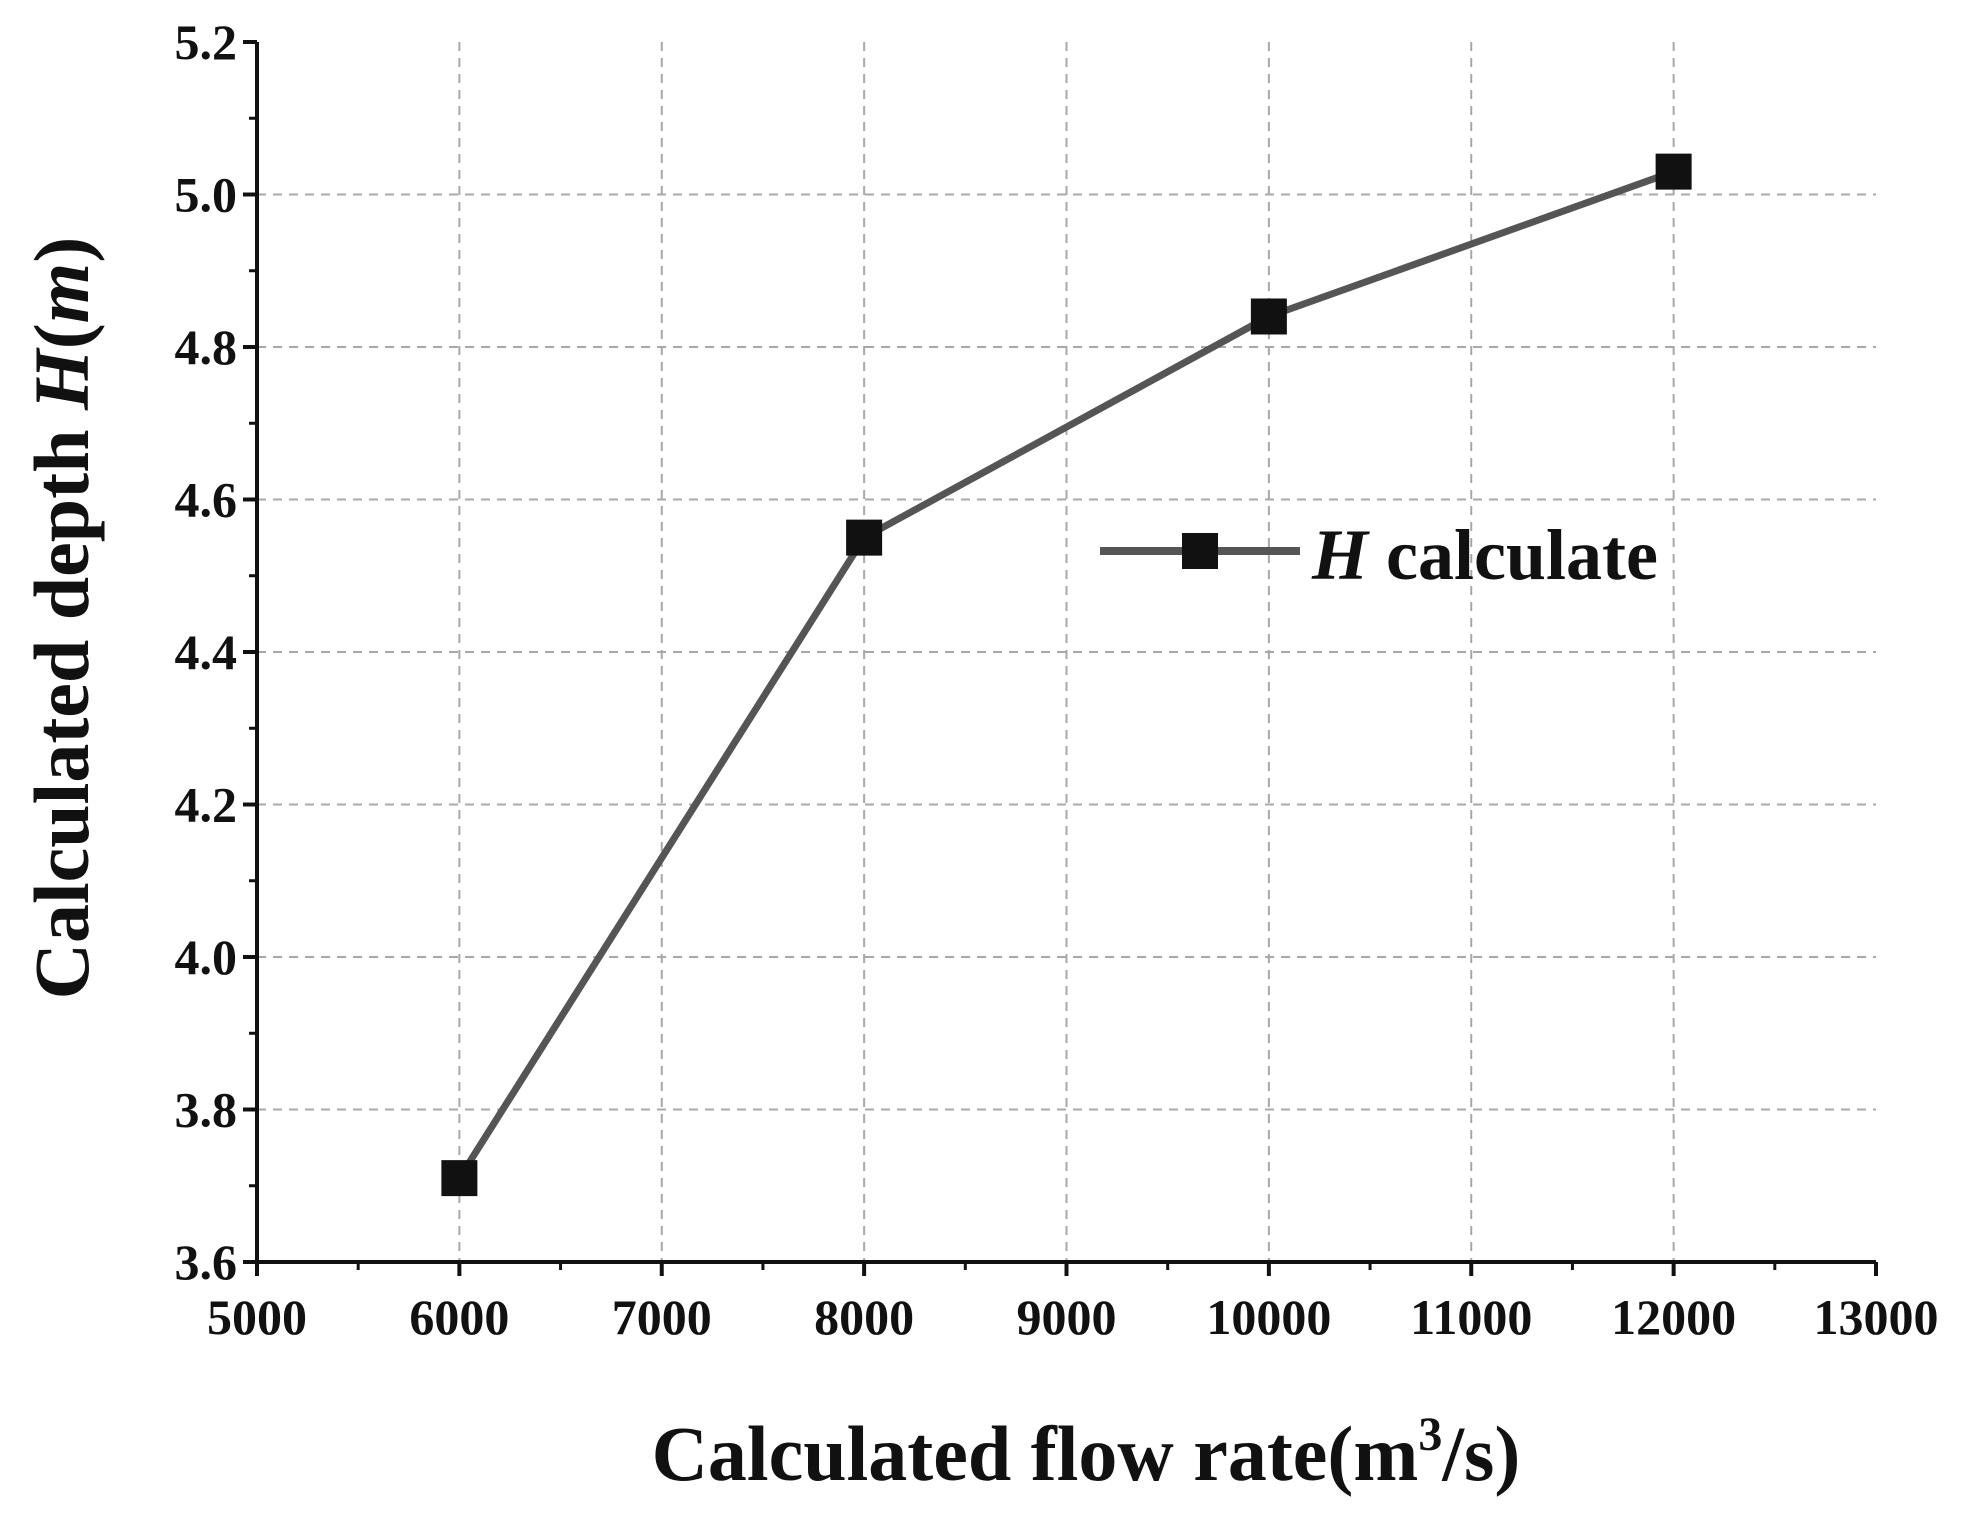 This screenshot has width=1969, height=1514. Describe the element at coordinates (1471, 1317) in the screenshot. I see `x-tick-label: 11000` at that location.